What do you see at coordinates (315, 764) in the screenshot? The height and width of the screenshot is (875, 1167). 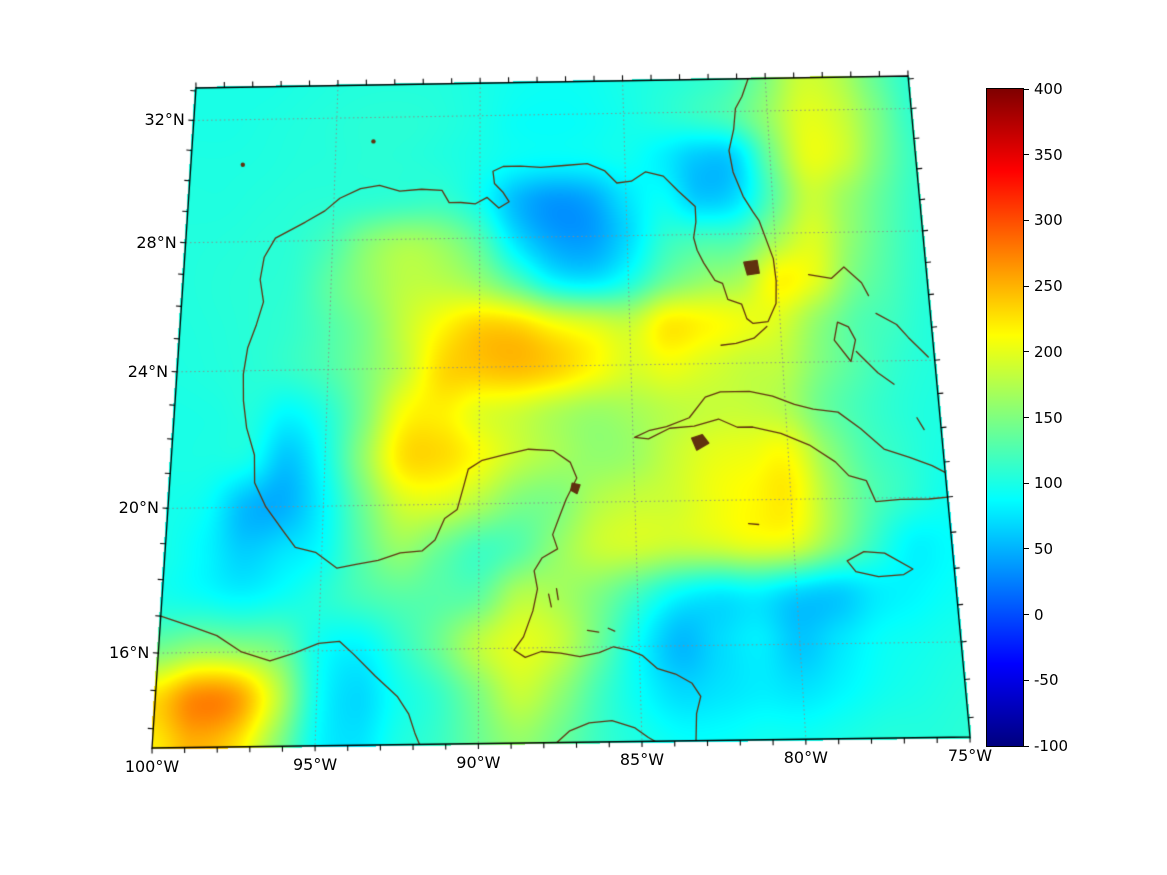 I see `lon-axis-label: 95°W` at bounding box center [315, 764].